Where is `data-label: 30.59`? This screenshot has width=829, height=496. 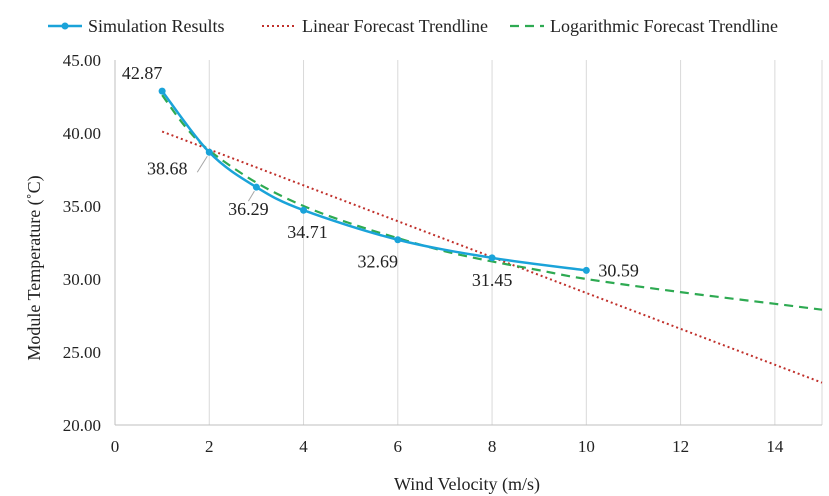
data-label: 30.59 is located at coordinates (618, 270).